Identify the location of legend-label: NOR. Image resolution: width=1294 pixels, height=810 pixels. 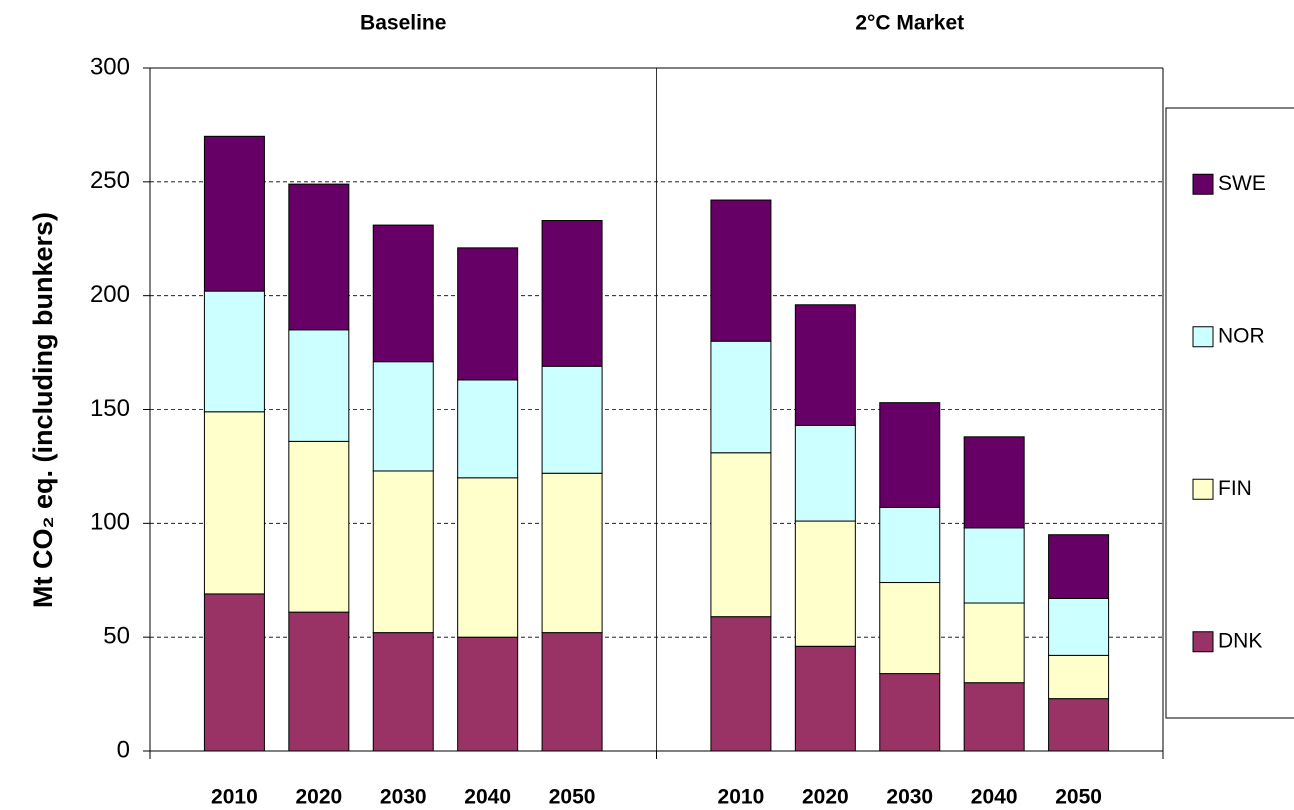
(1241, 335).